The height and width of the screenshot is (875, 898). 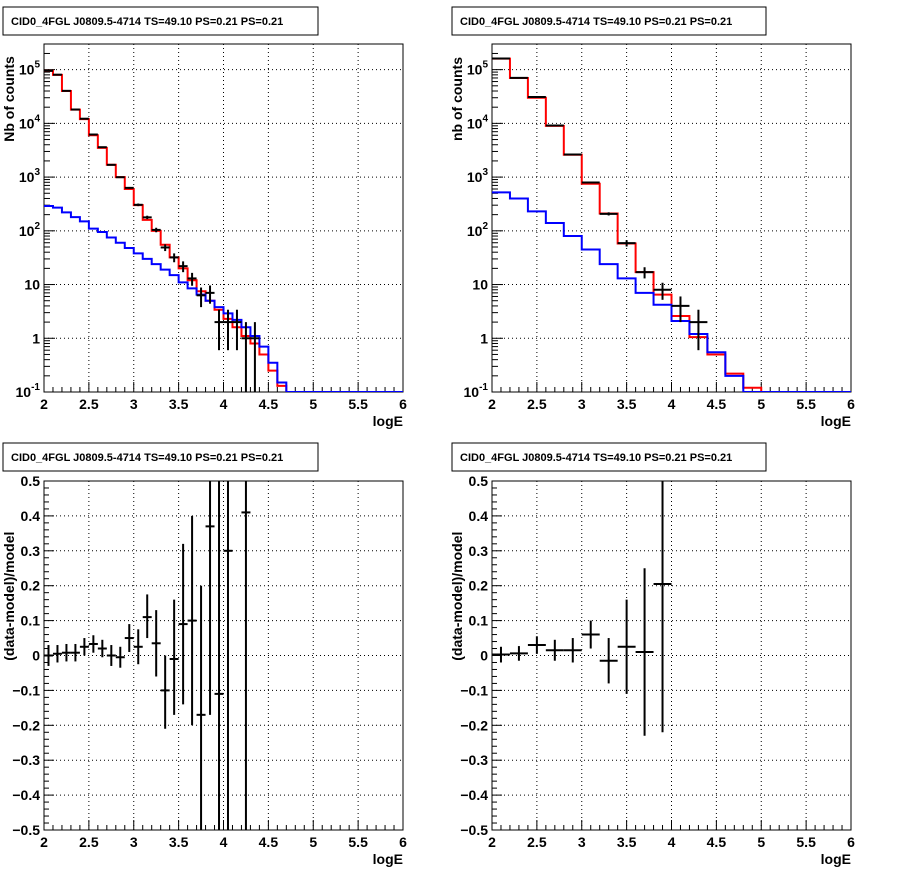 I want to click on x-tick-label: 2, so click(x=492, y=842).